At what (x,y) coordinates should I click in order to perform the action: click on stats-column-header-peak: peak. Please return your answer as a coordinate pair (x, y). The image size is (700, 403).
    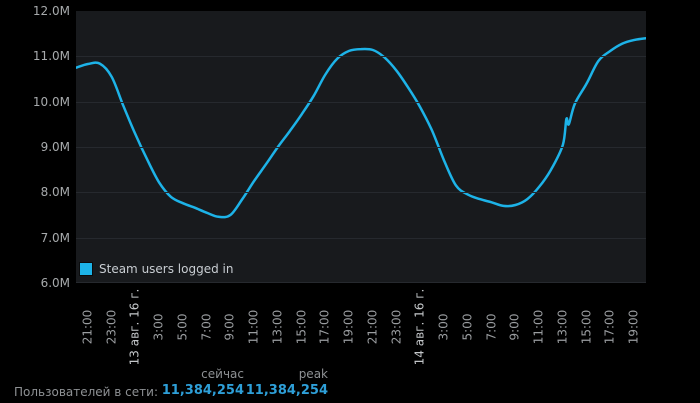
    Looking at the image, I should click on (313, 374).